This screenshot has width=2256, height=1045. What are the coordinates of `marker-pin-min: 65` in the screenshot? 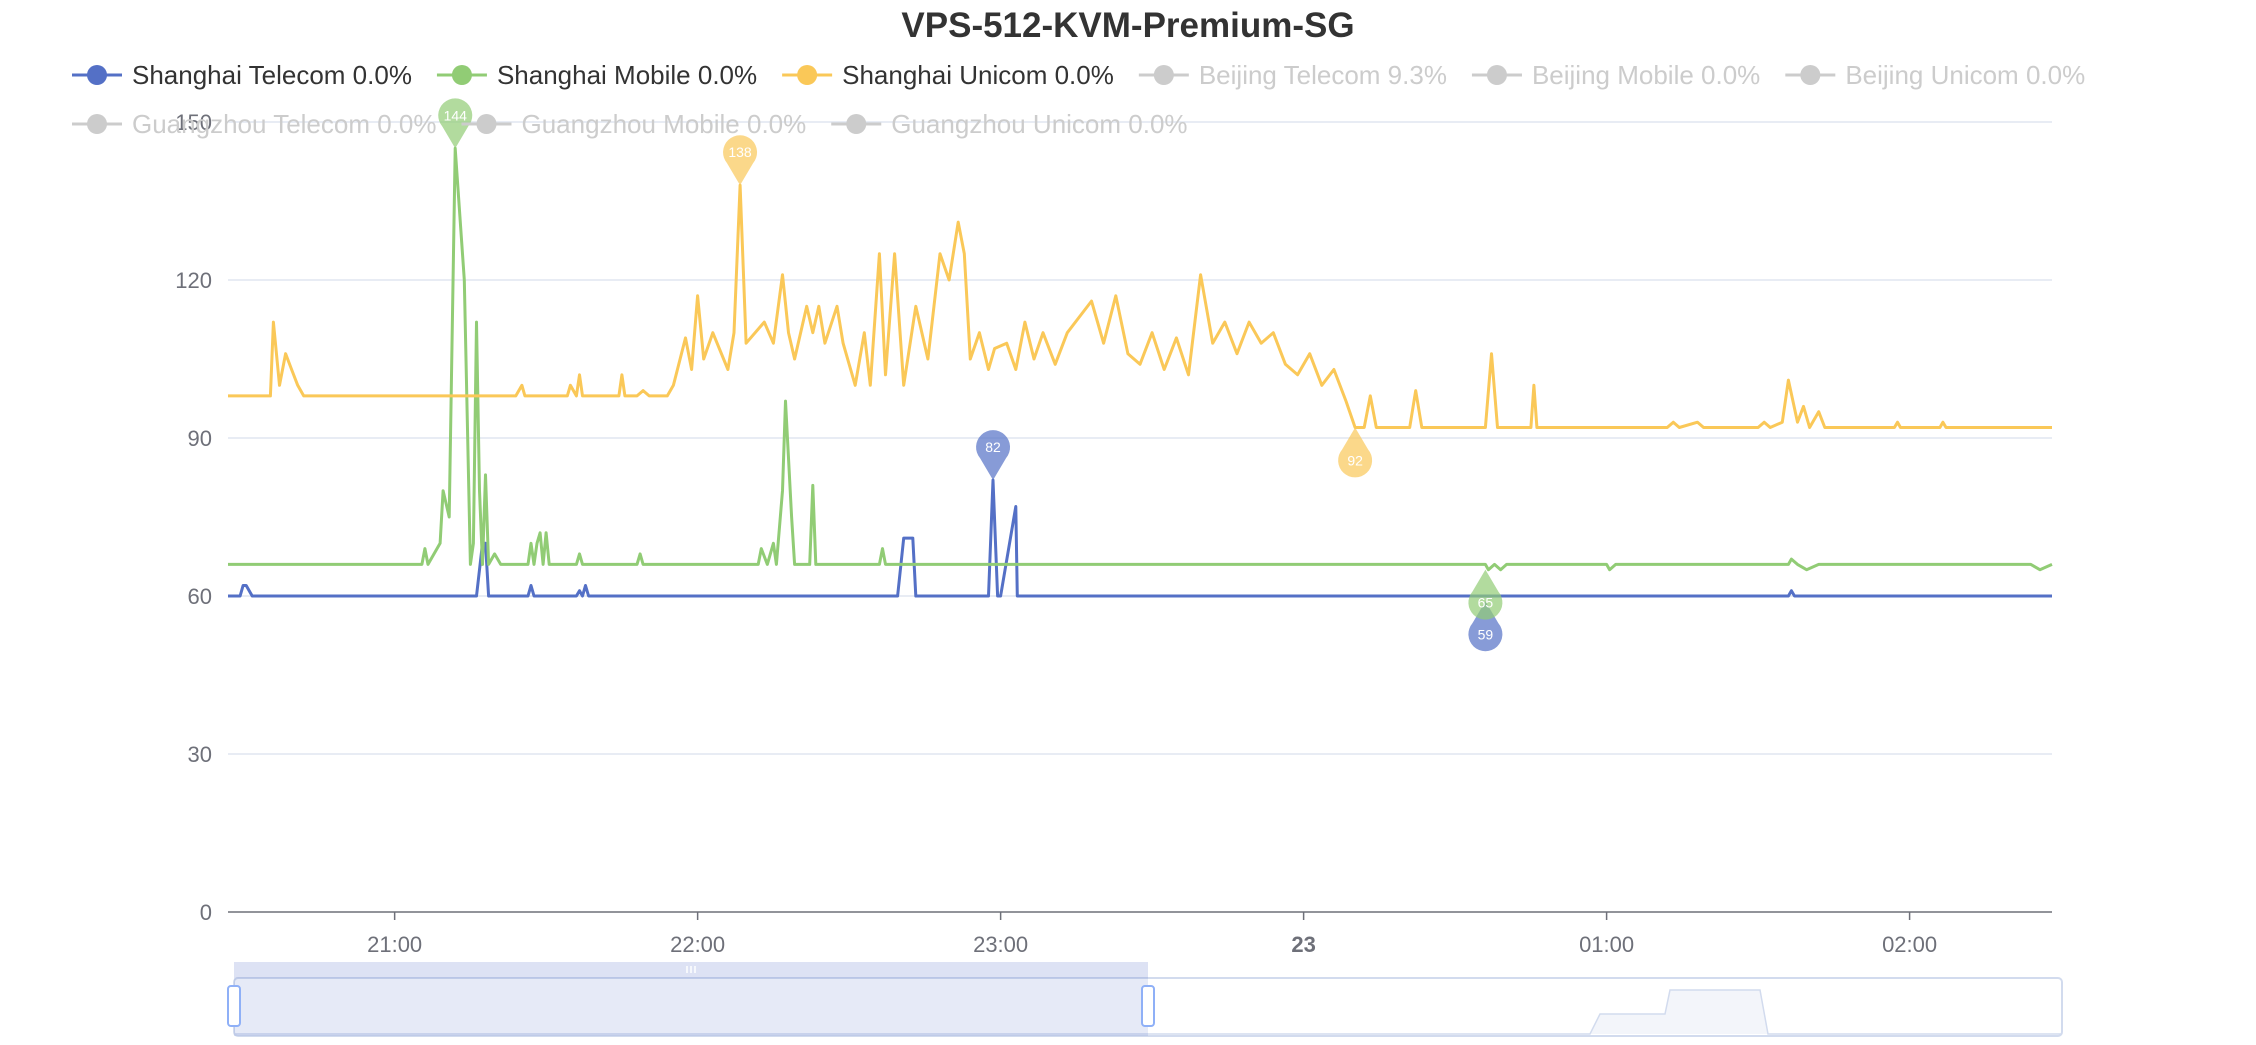 It's located at (1485, 594).